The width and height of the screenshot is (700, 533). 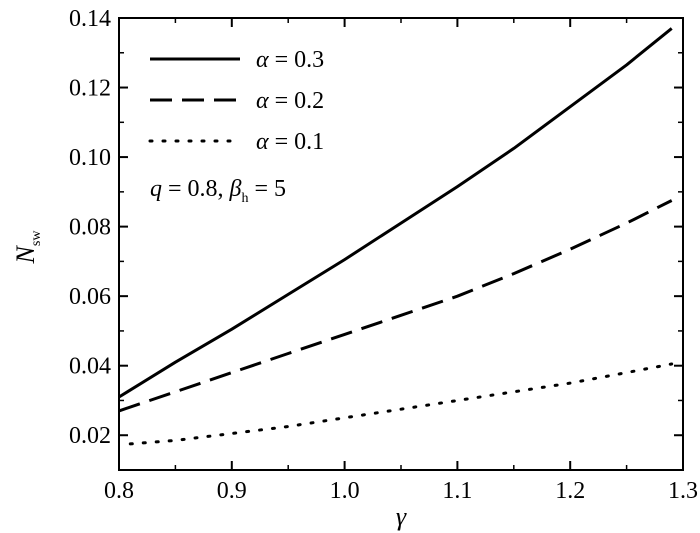 What do you see at coordinates (119, 491) in the screenshot?
I see `x-tick-label: 0.8` at bounding box center [119, 491].